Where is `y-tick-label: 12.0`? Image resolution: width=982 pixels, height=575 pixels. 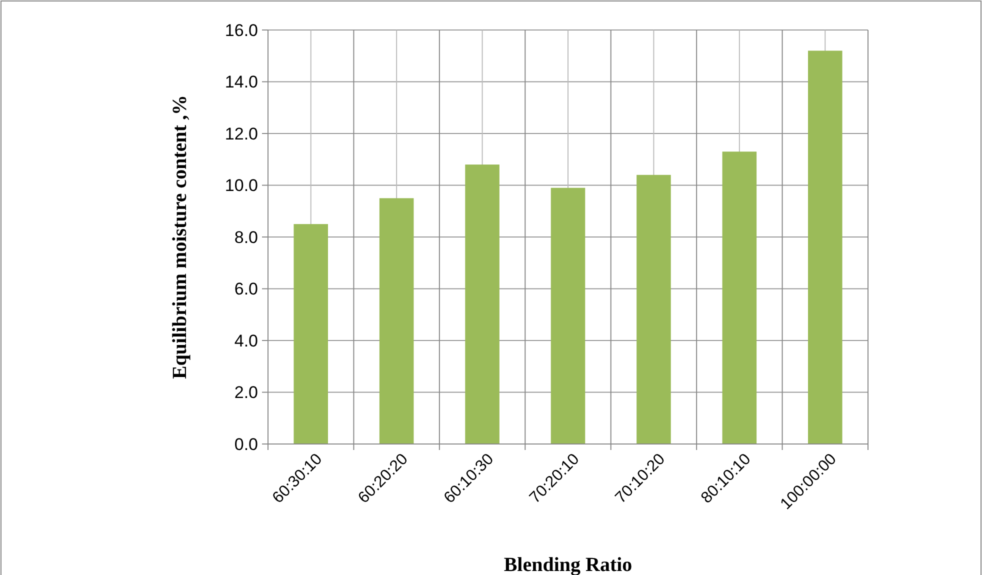 y-tick-label: 12.0 is located at coordinates (241, 134).